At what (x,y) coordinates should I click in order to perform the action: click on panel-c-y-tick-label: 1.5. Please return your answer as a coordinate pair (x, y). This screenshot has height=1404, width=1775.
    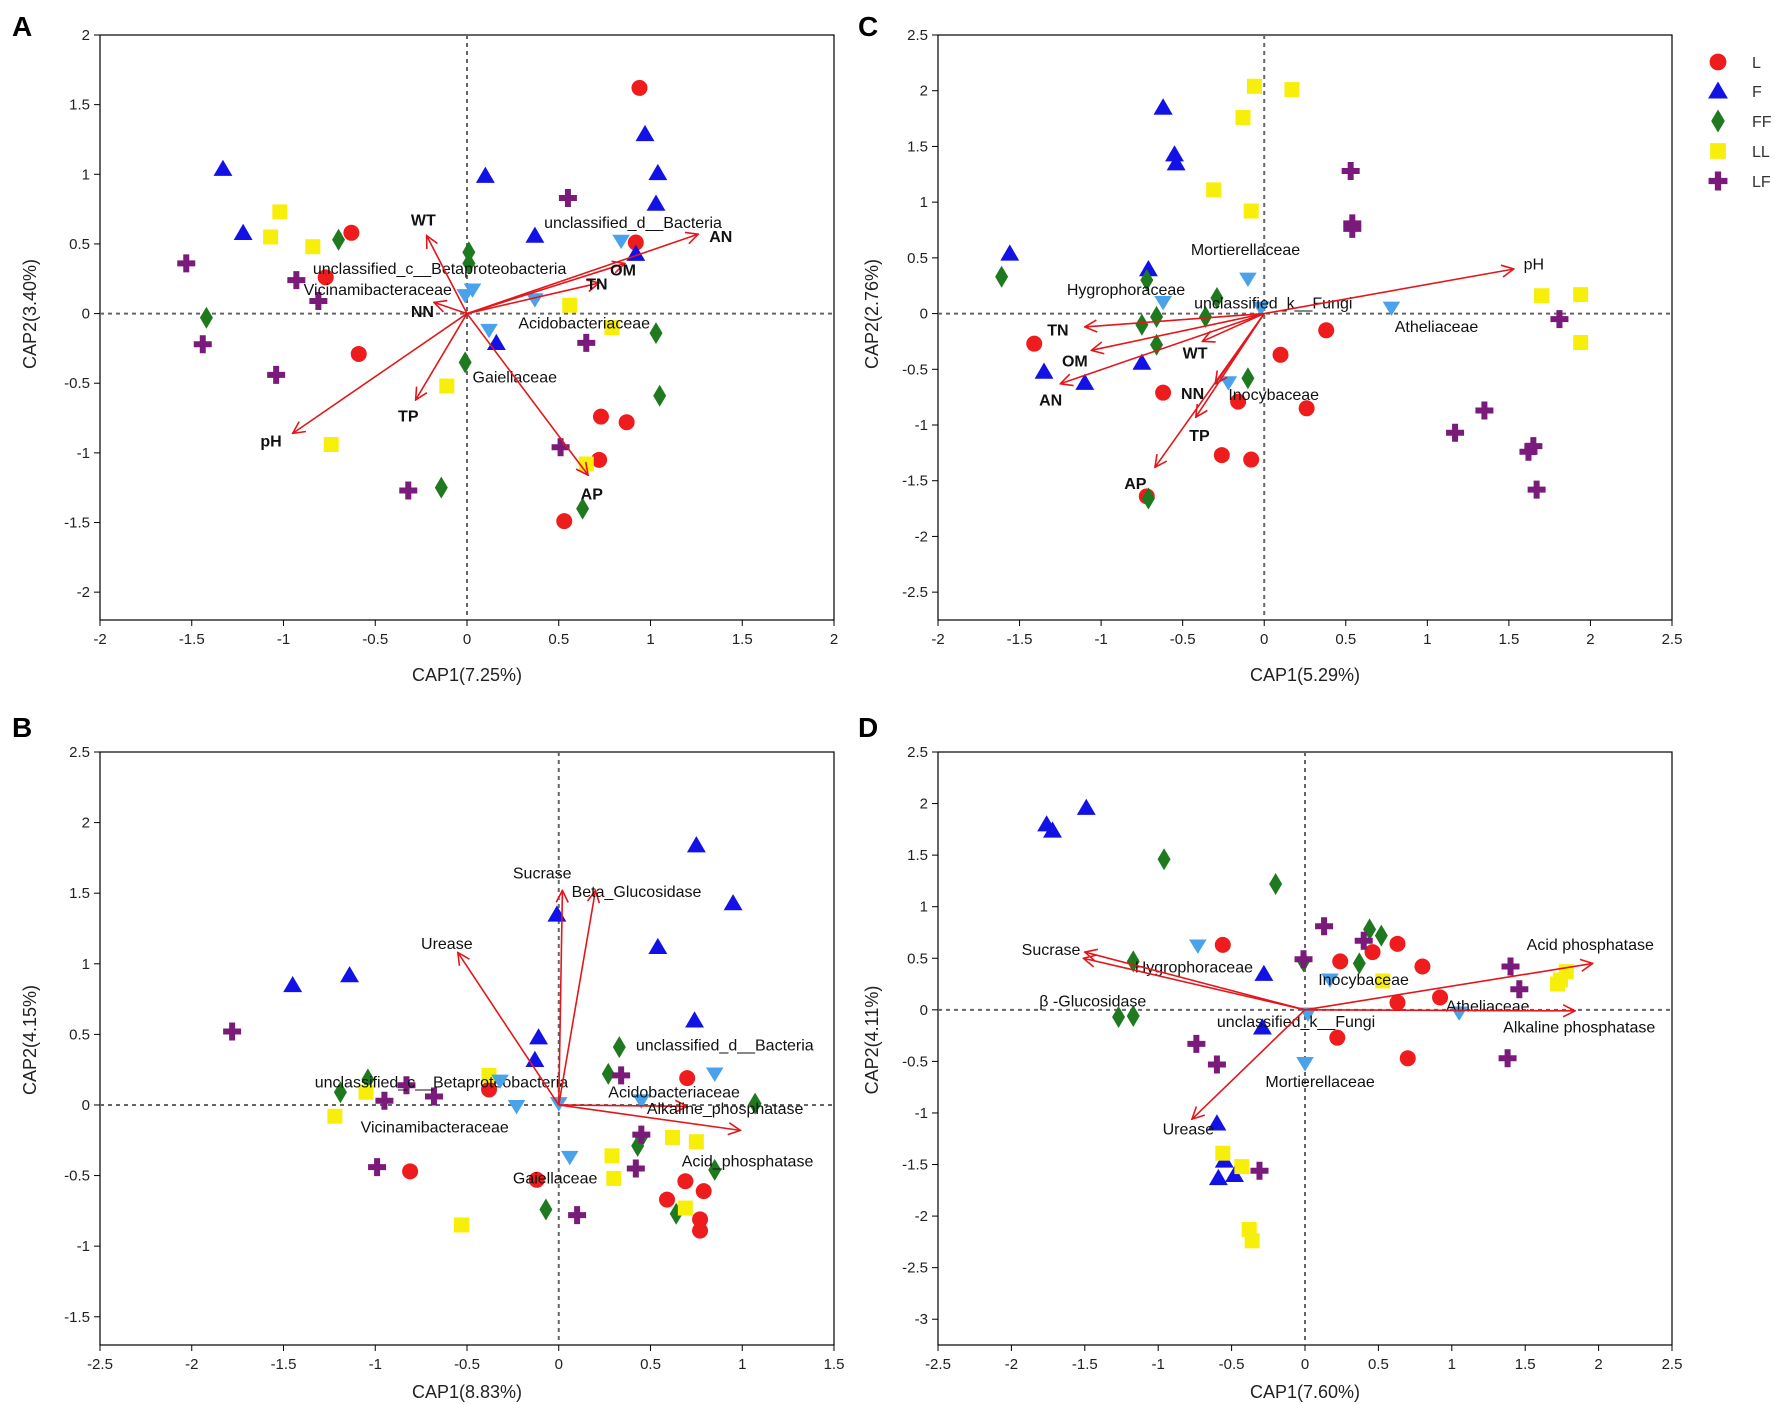
    Looking at the image, I should click on (917, 146).